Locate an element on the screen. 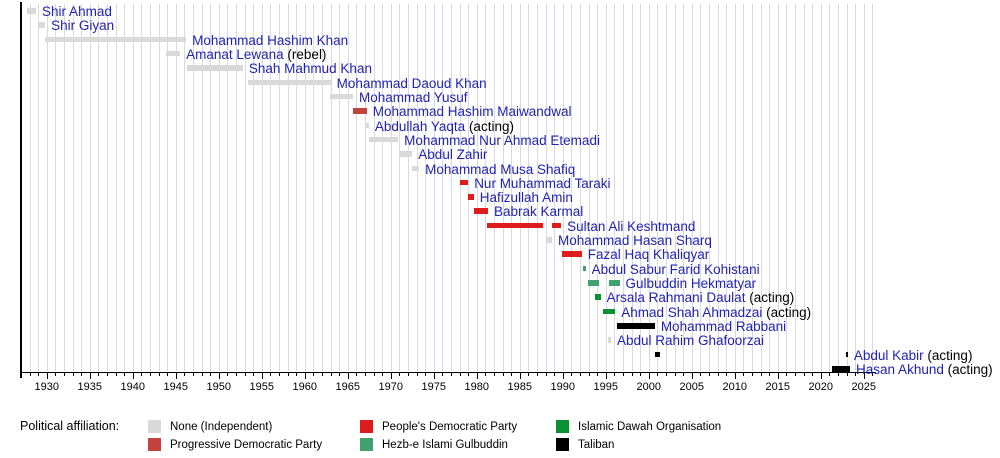 Image resolution: width=1000 pixels, height=458 pixels. timeline-row-label: Shir Ahmad is located at coordinates (77, 12).